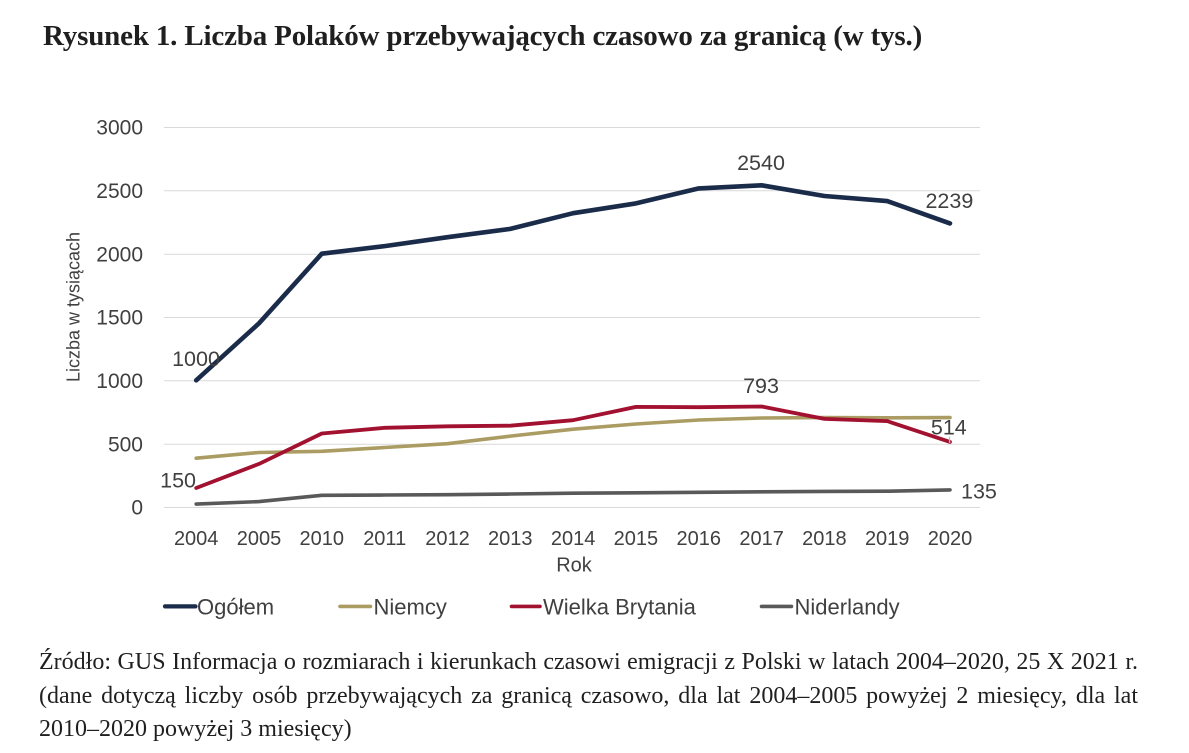  What do you see at coordinates (137, 508) in the screenshot?
I see `svg-text: 0` at bounding box center [137, 508].